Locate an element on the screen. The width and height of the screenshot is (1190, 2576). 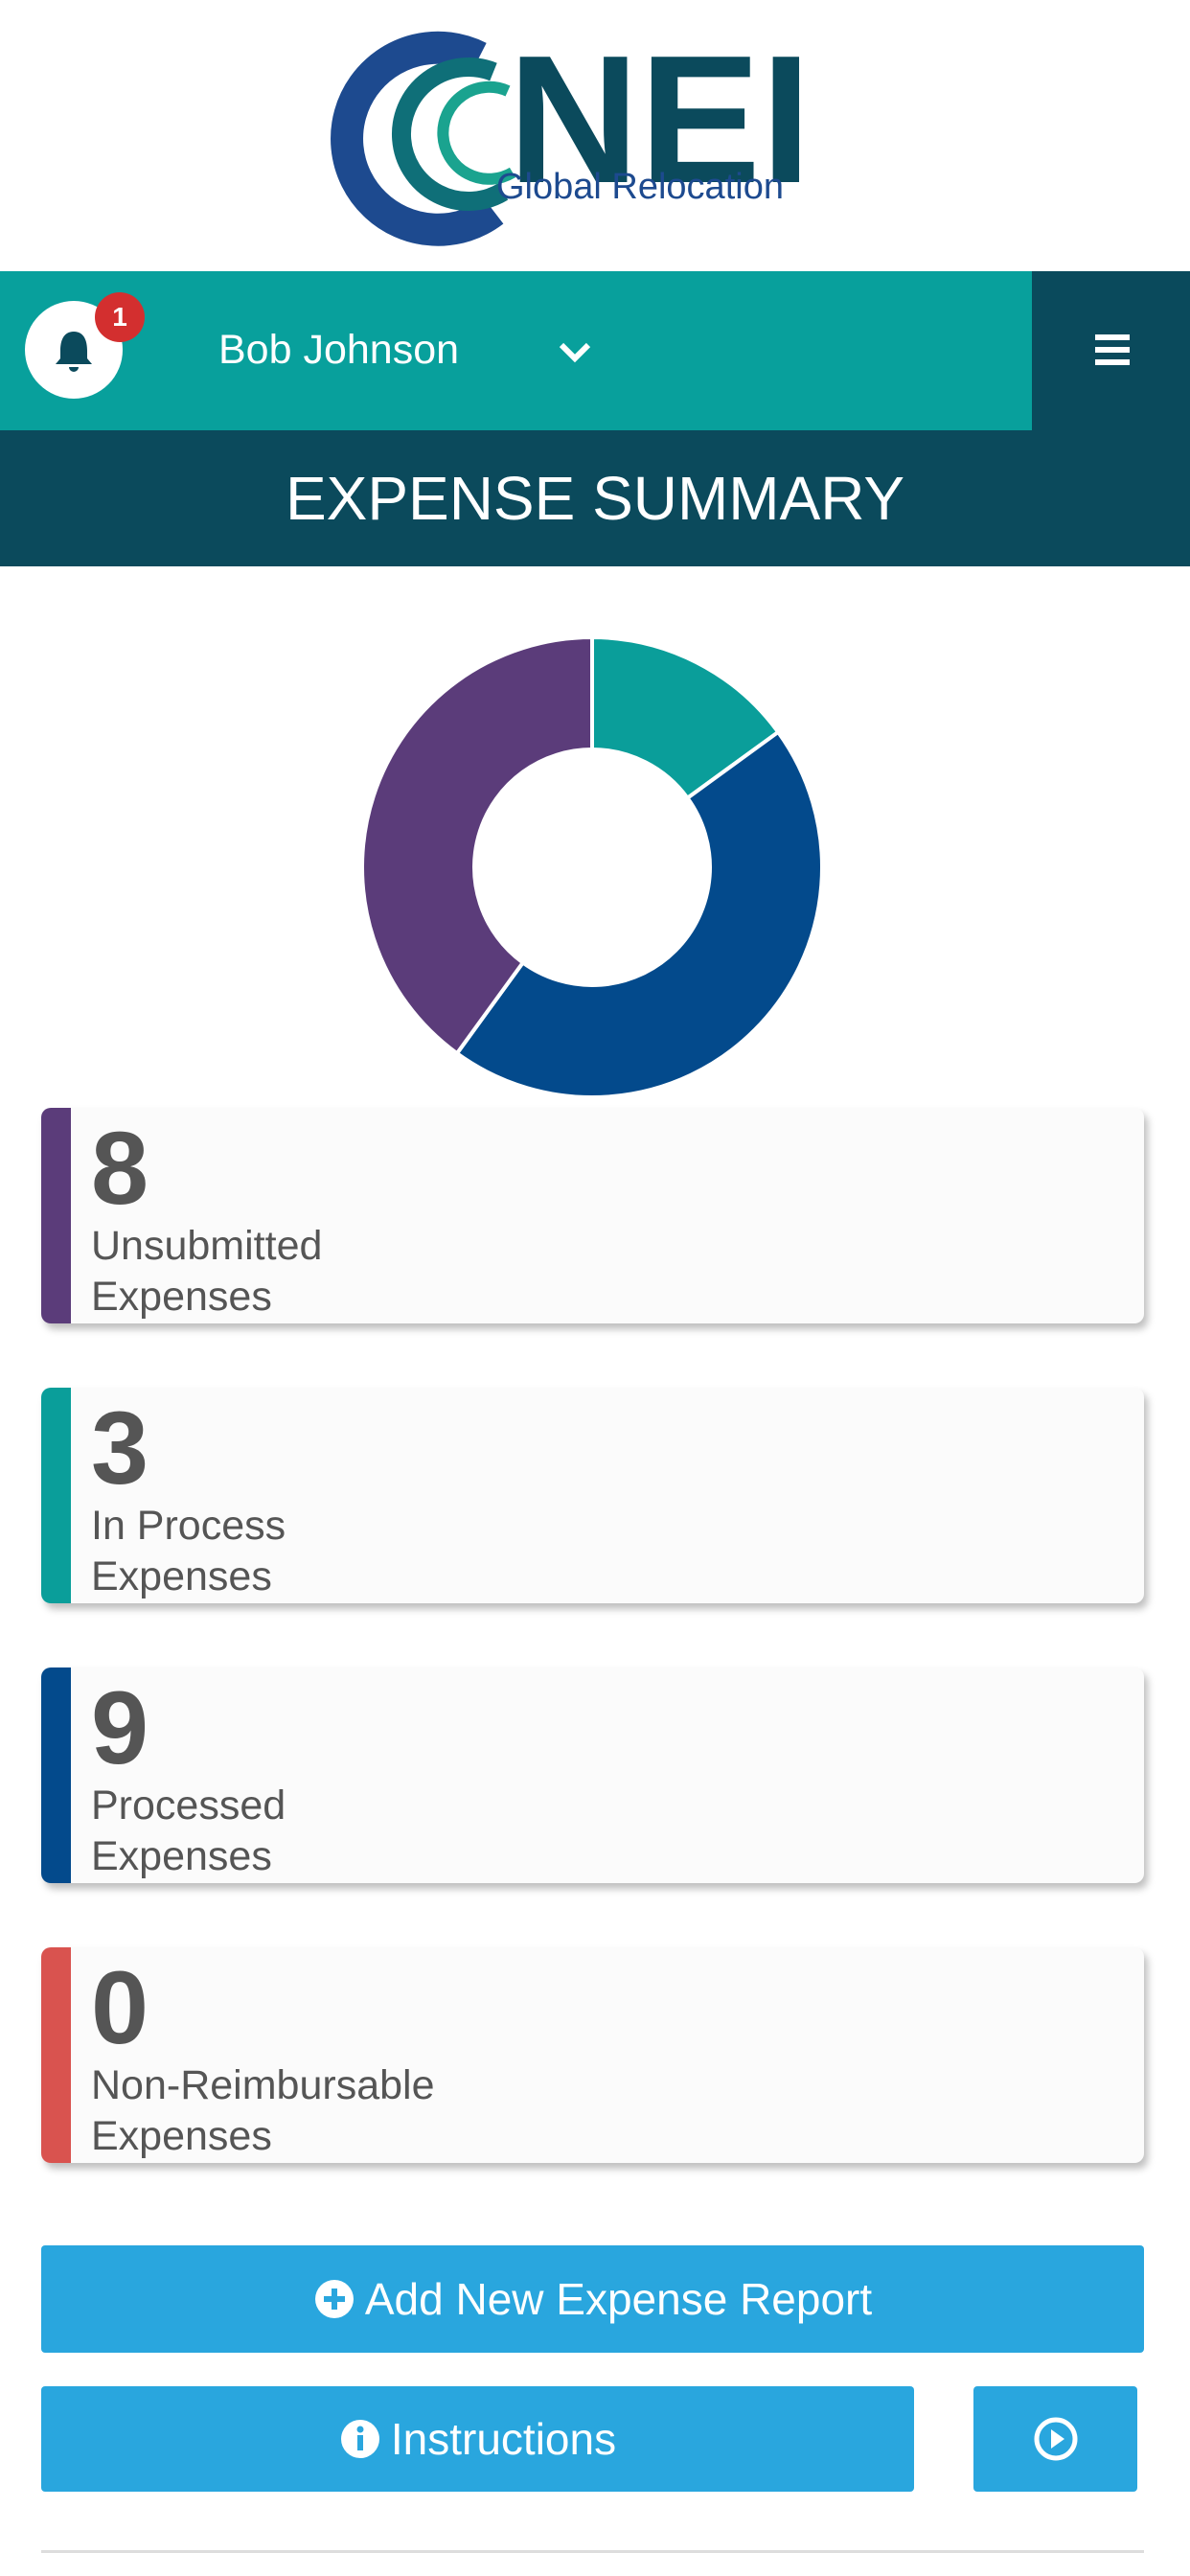
donut-chart is located at coordinates (592, 866).